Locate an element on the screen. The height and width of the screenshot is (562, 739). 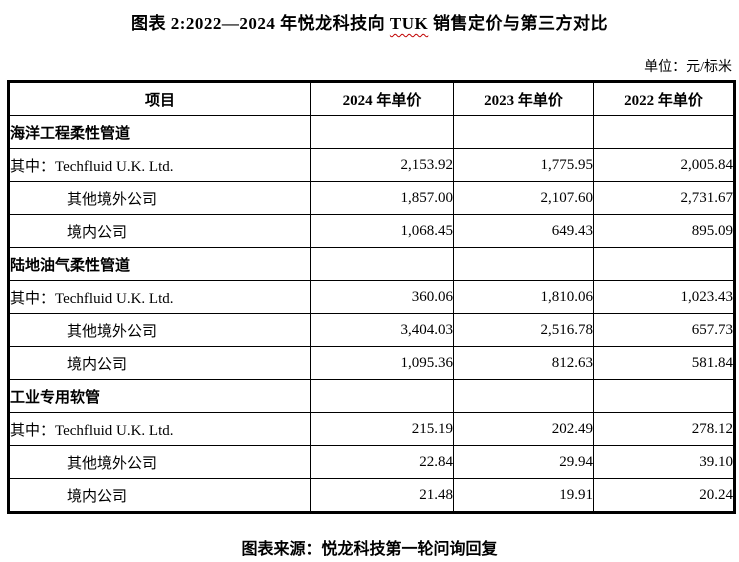
header-cell-item: 项目 is located at coordinates (159, 98).